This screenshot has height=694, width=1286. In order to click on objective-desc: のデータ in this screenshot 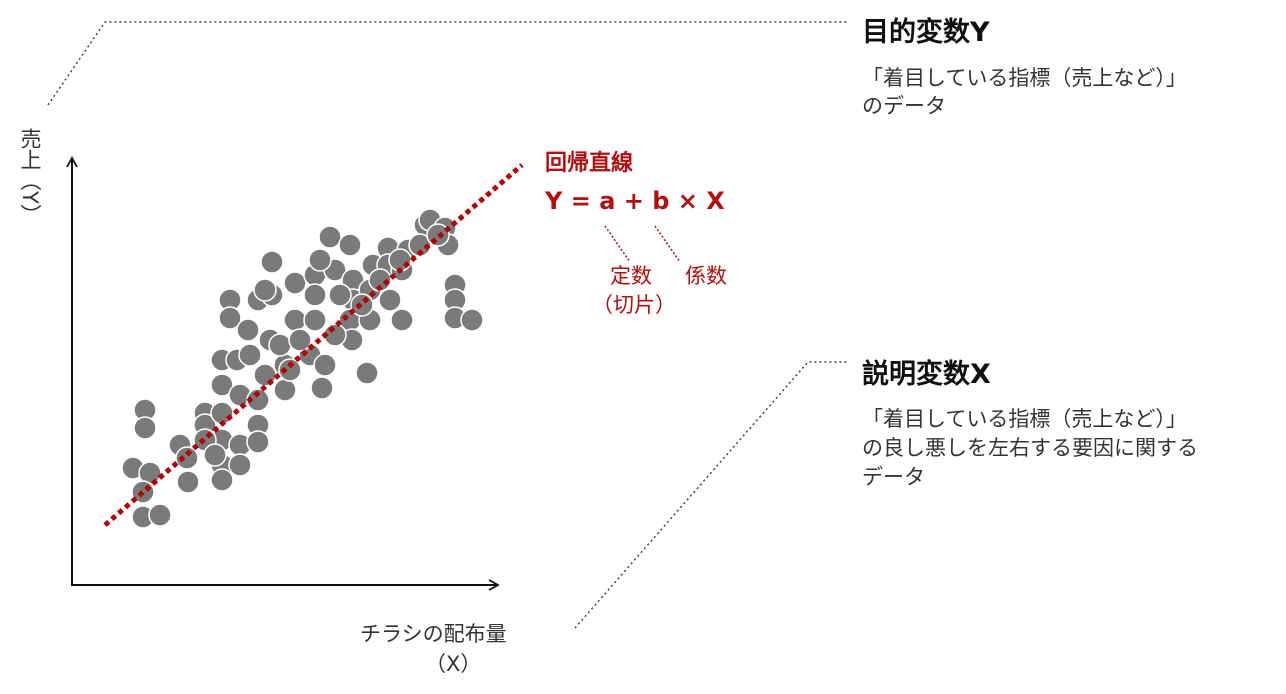, I will do `click(904, 106)`.